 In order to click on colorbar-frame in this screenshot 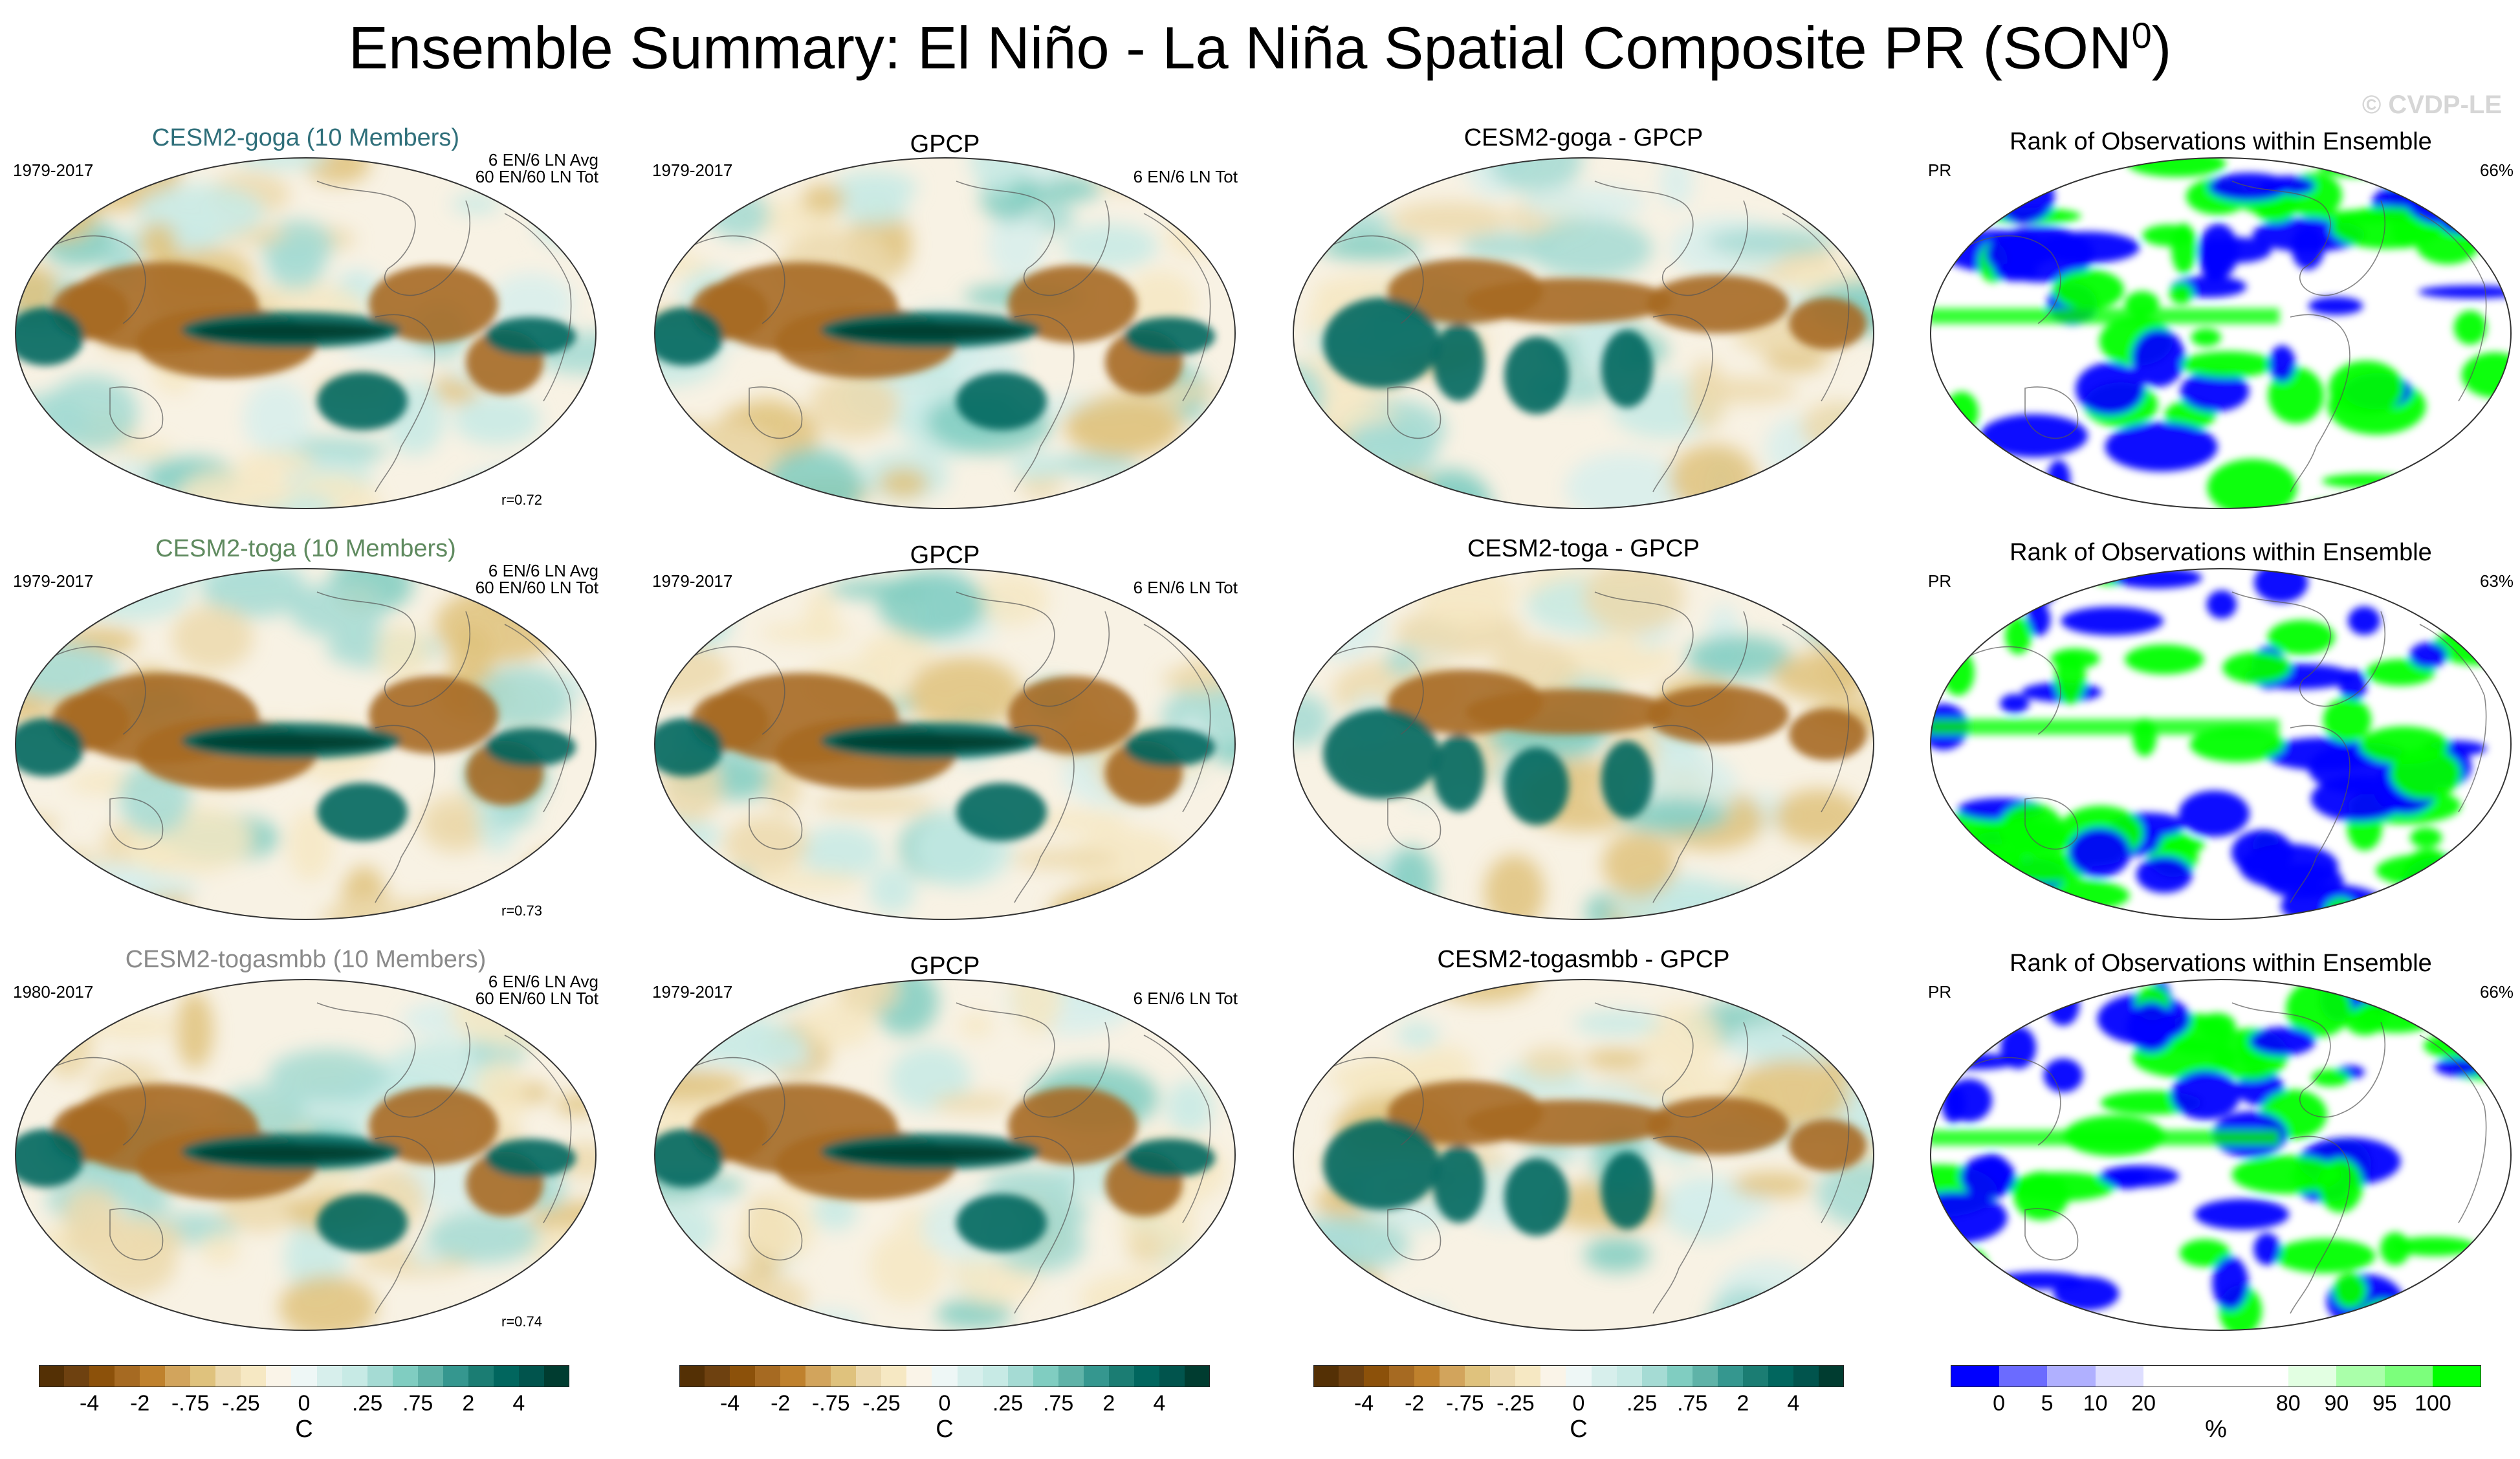, I will do `click(304, 1376)`.